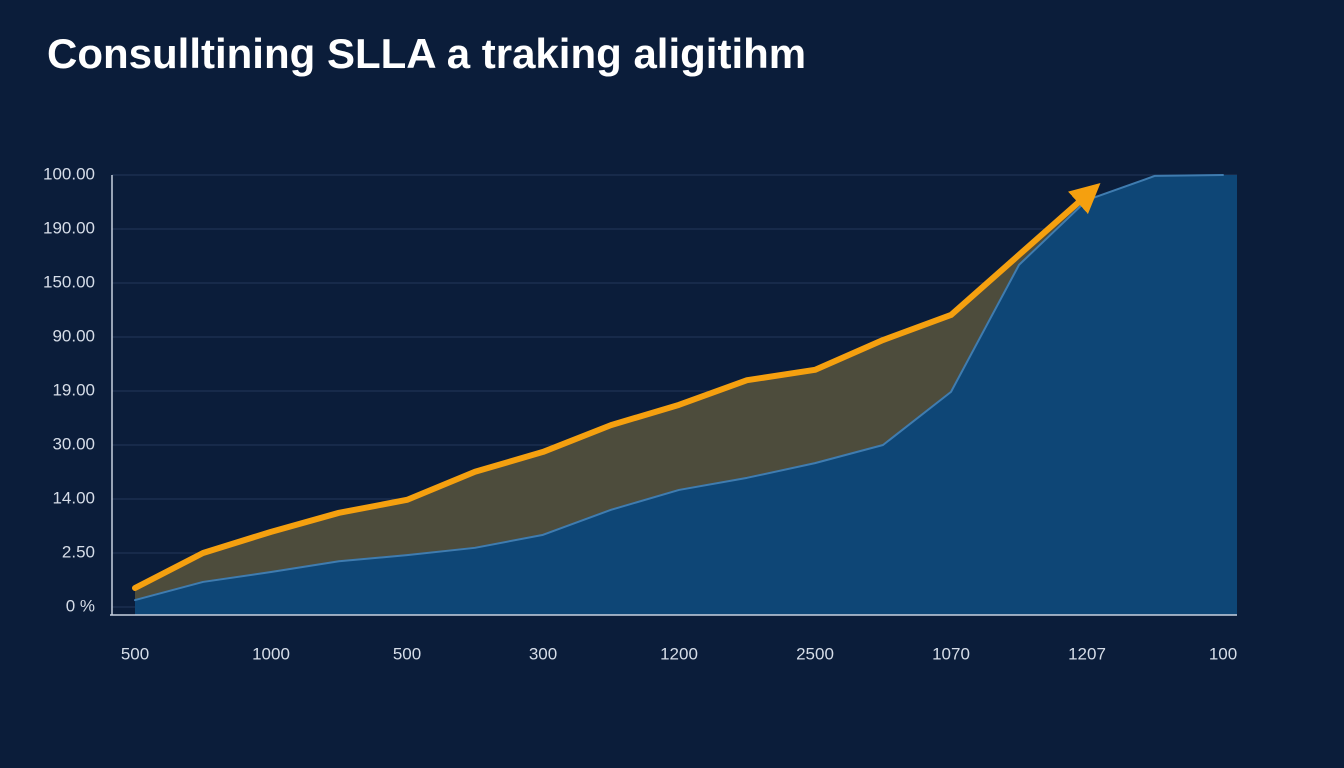 The height and width of the screenshot is (768, 1344). I want to click on chart-title: Consulltining SLLA a traking aligitihm, so click(426, 53).